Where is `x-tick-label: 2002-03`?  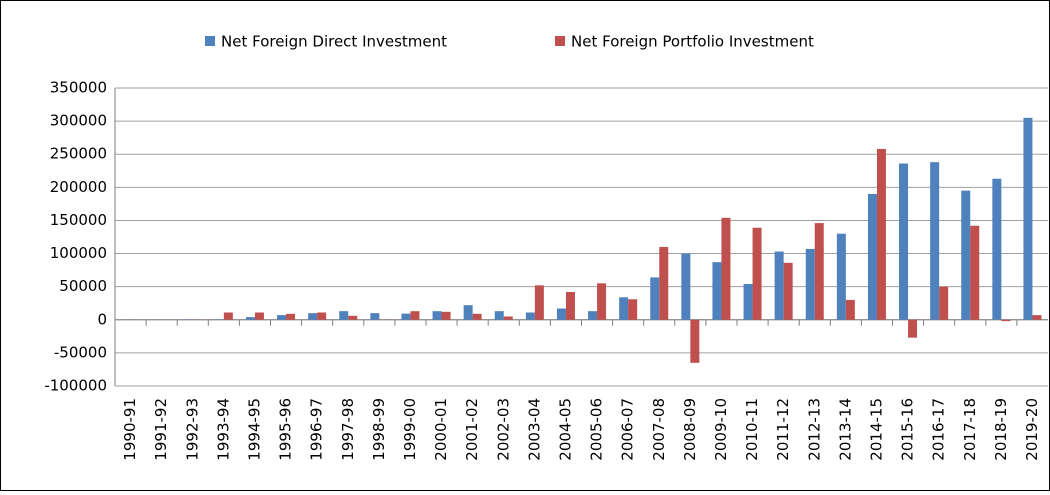 x-tick-label: 2002-03 is located at coordinates (503, 429).